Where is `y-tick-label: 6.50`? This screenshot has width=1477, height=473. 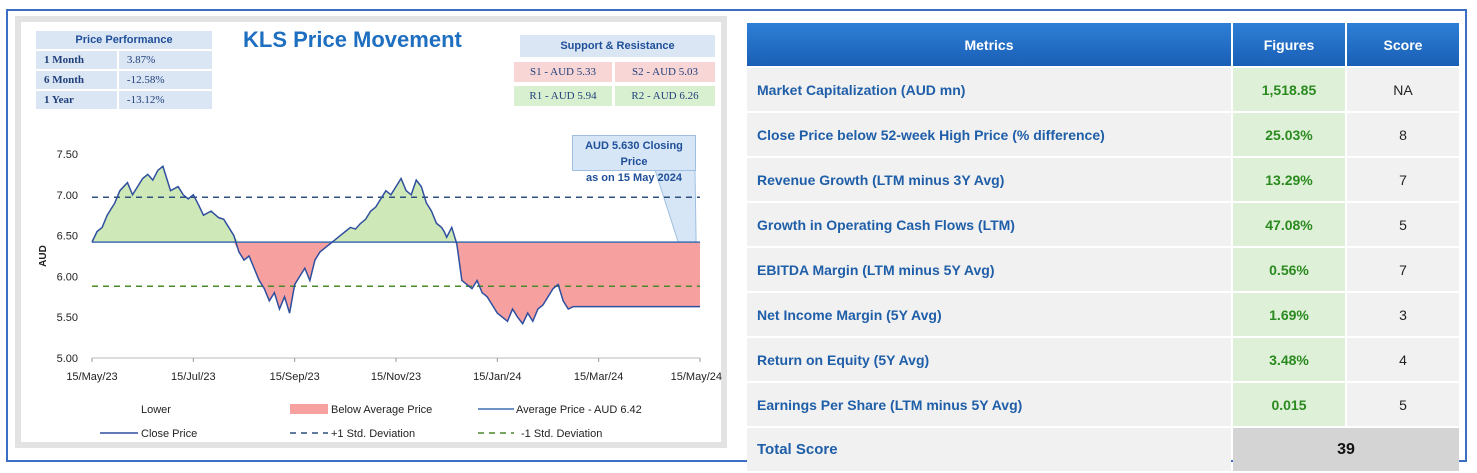 y-tick-label: 6.50 is located at coordinates (67, 237).